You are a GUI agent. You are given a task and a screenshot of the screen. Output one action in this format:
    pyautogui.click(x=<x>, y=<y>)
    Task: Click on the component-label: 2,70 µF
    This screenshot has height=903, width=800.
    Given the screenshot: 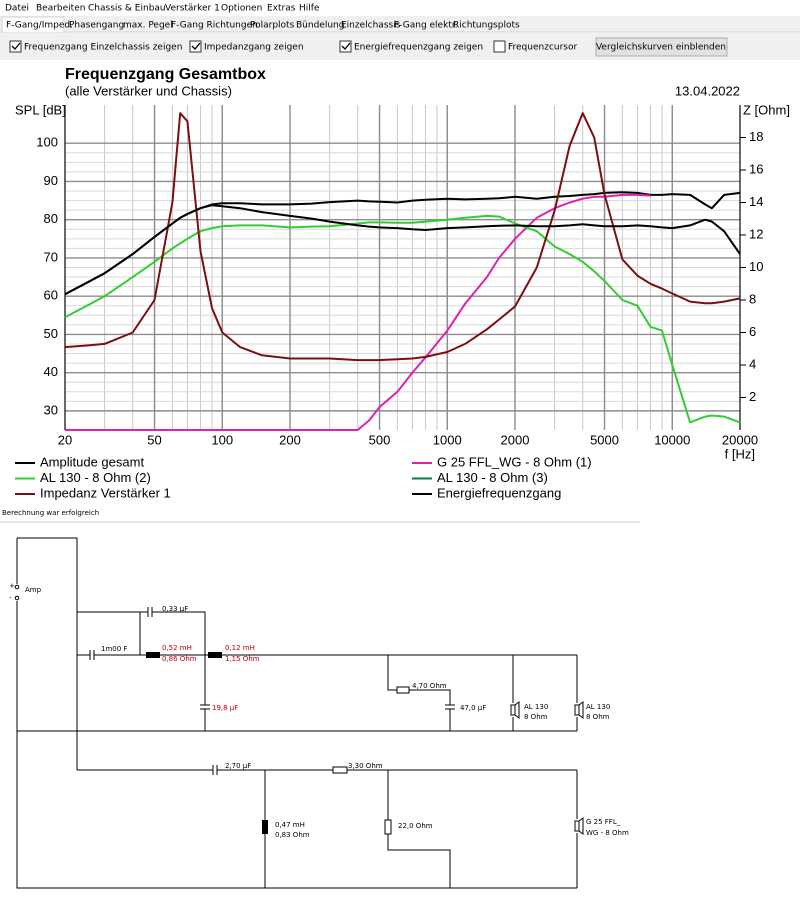 What is the action you would take?
    pyautogui.click(x=238, y=766)
    